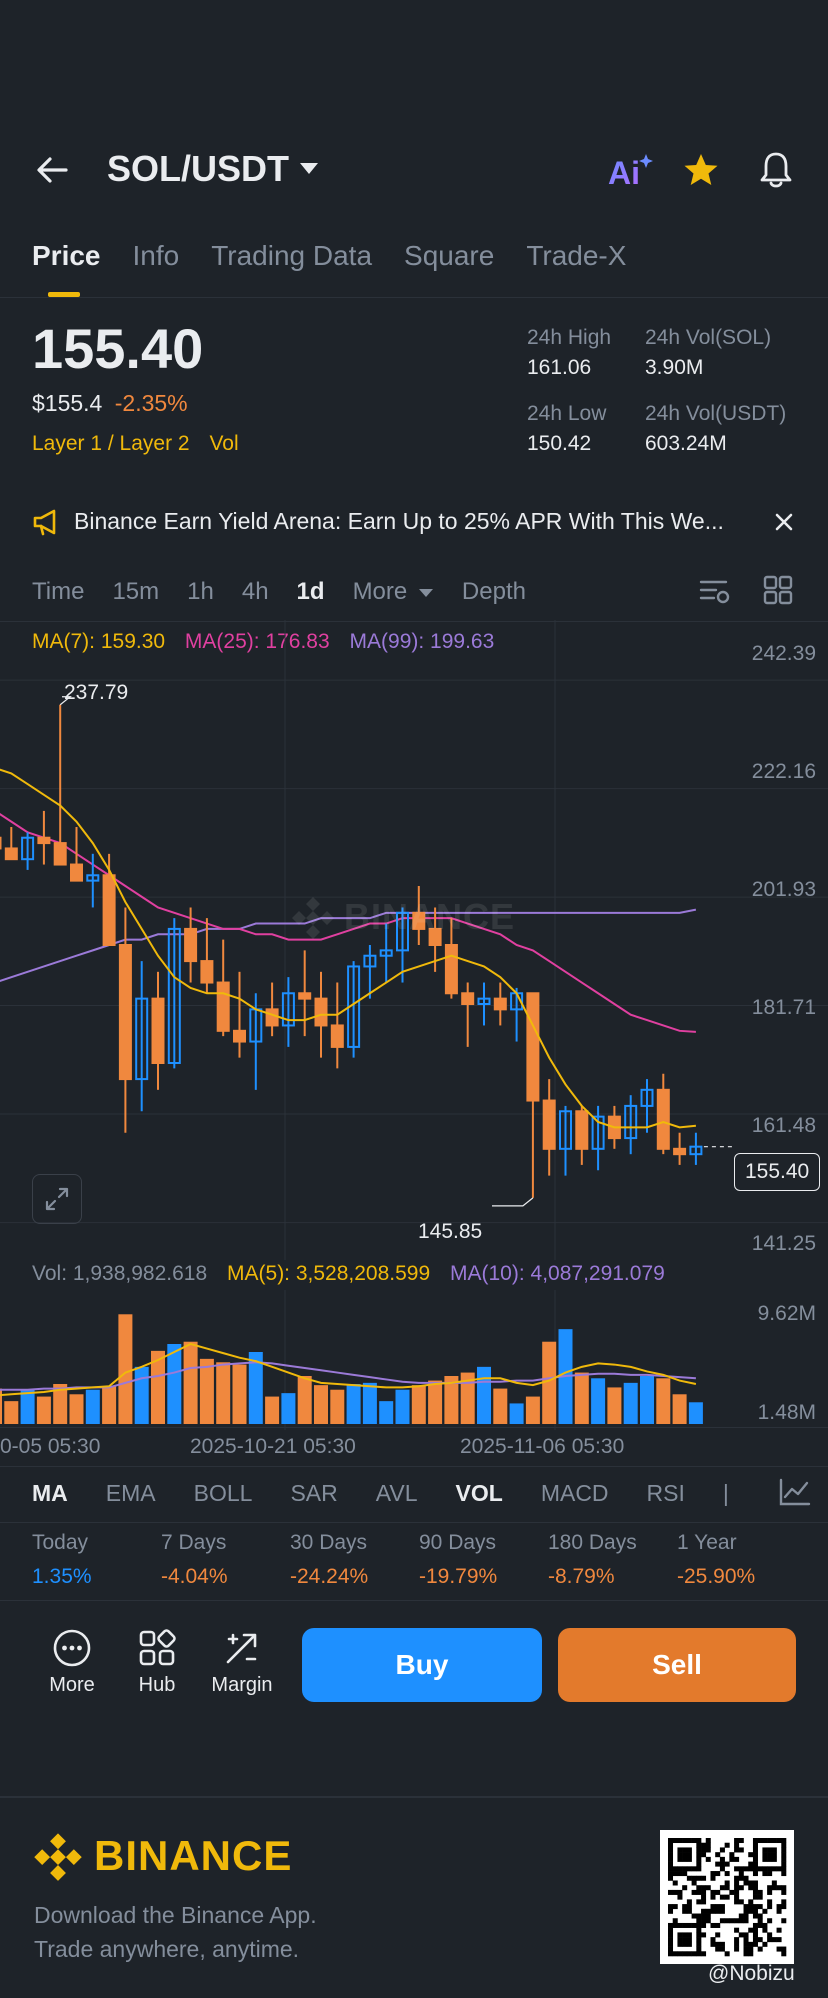 The image size is (828, 1998). Describe the element at coordinates (493, 591) in the screenshot. I see `timeframe-depth: Depth` at that location.